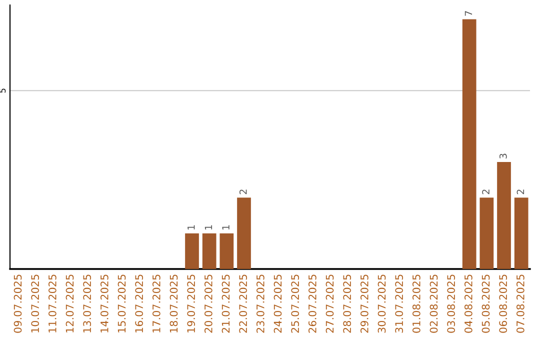  I want to click on x-tick-label: 05.08.2025, so click(486, 303).